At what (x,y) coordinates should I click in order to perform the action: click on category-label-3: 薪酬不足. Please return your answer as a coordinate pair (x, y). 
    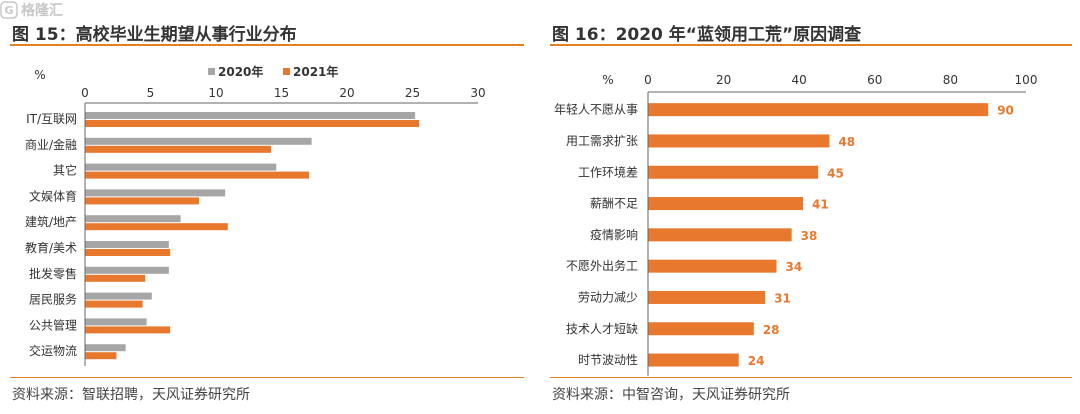
    Looking at the image, I should click on (614, 204).